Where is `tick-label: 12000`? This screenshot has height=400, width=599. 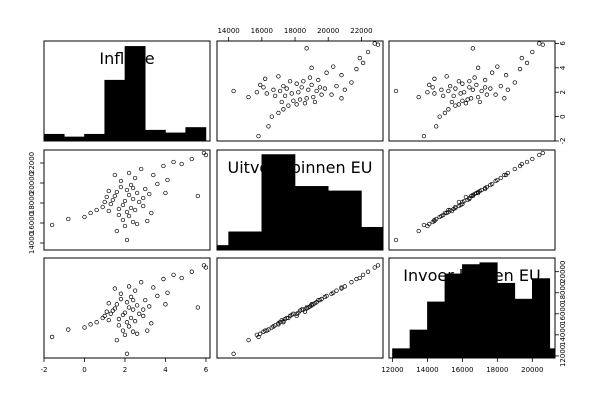
tick-label: 12000 is located at coordinates (563, 356).